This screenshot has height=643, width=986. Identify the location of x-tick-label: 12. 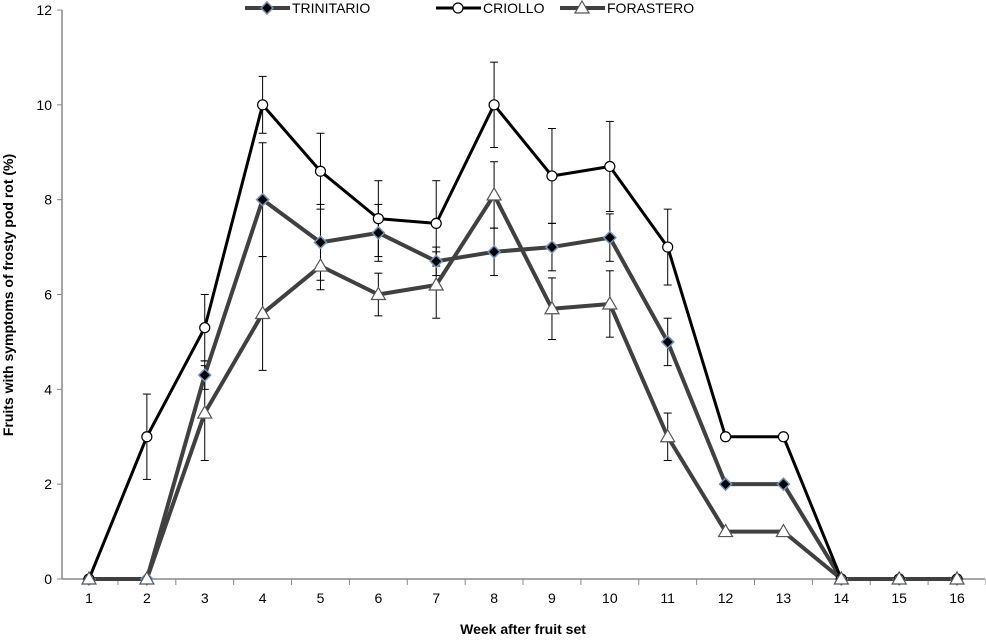
(726, 598).